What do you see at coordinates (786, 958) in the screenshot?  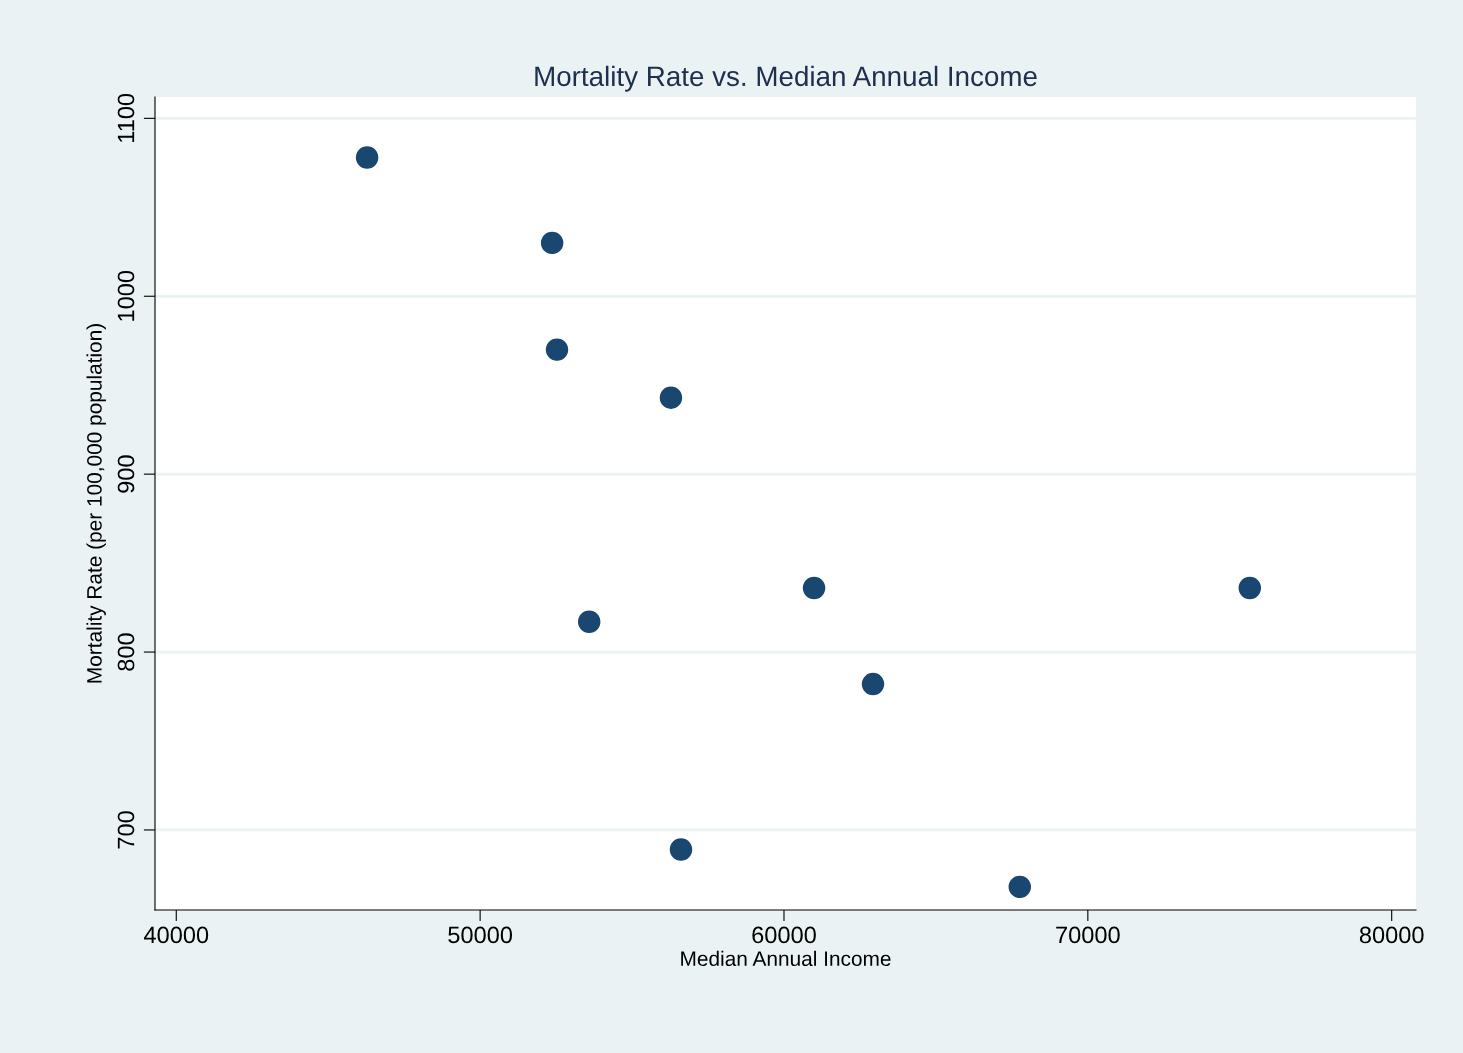 I see `x-axis-title: Median Annual Income` at bounding box center [786, 958].